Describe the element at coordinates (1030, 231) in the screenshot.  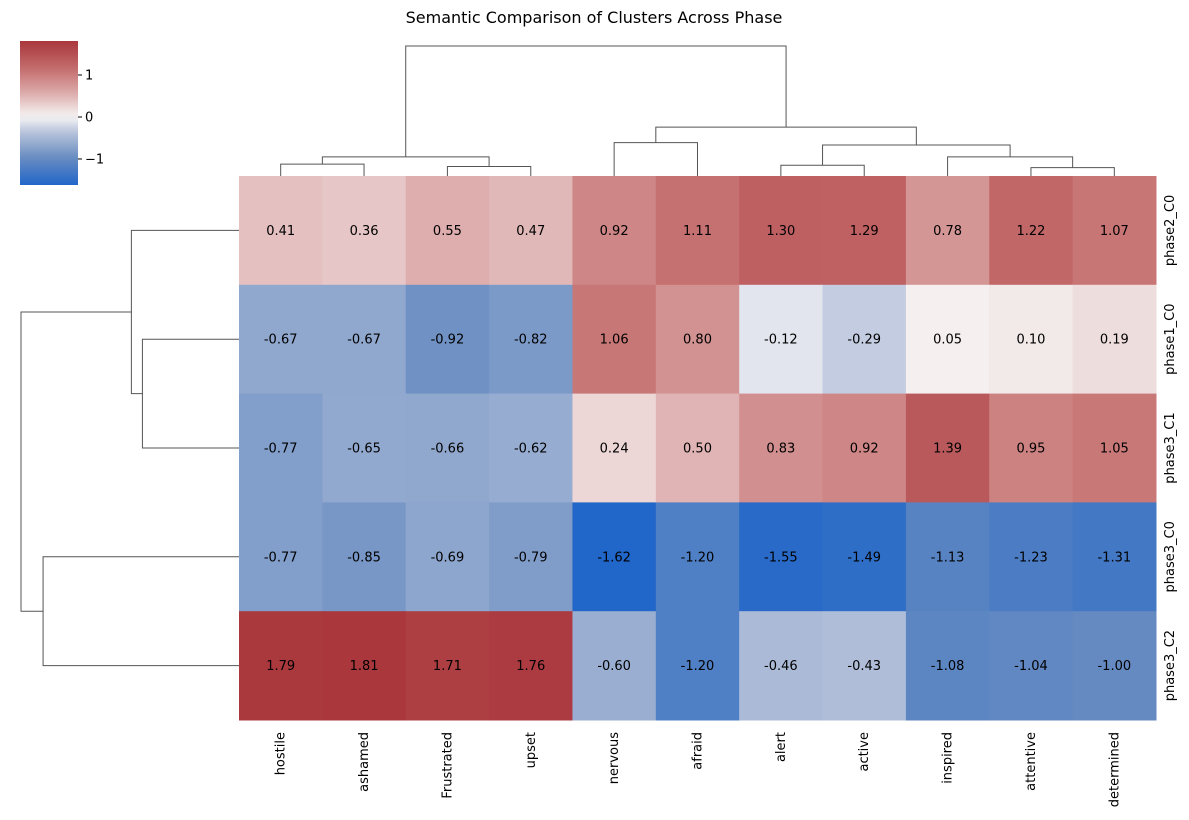
I see `cell-value-label: 1.22` at that location.